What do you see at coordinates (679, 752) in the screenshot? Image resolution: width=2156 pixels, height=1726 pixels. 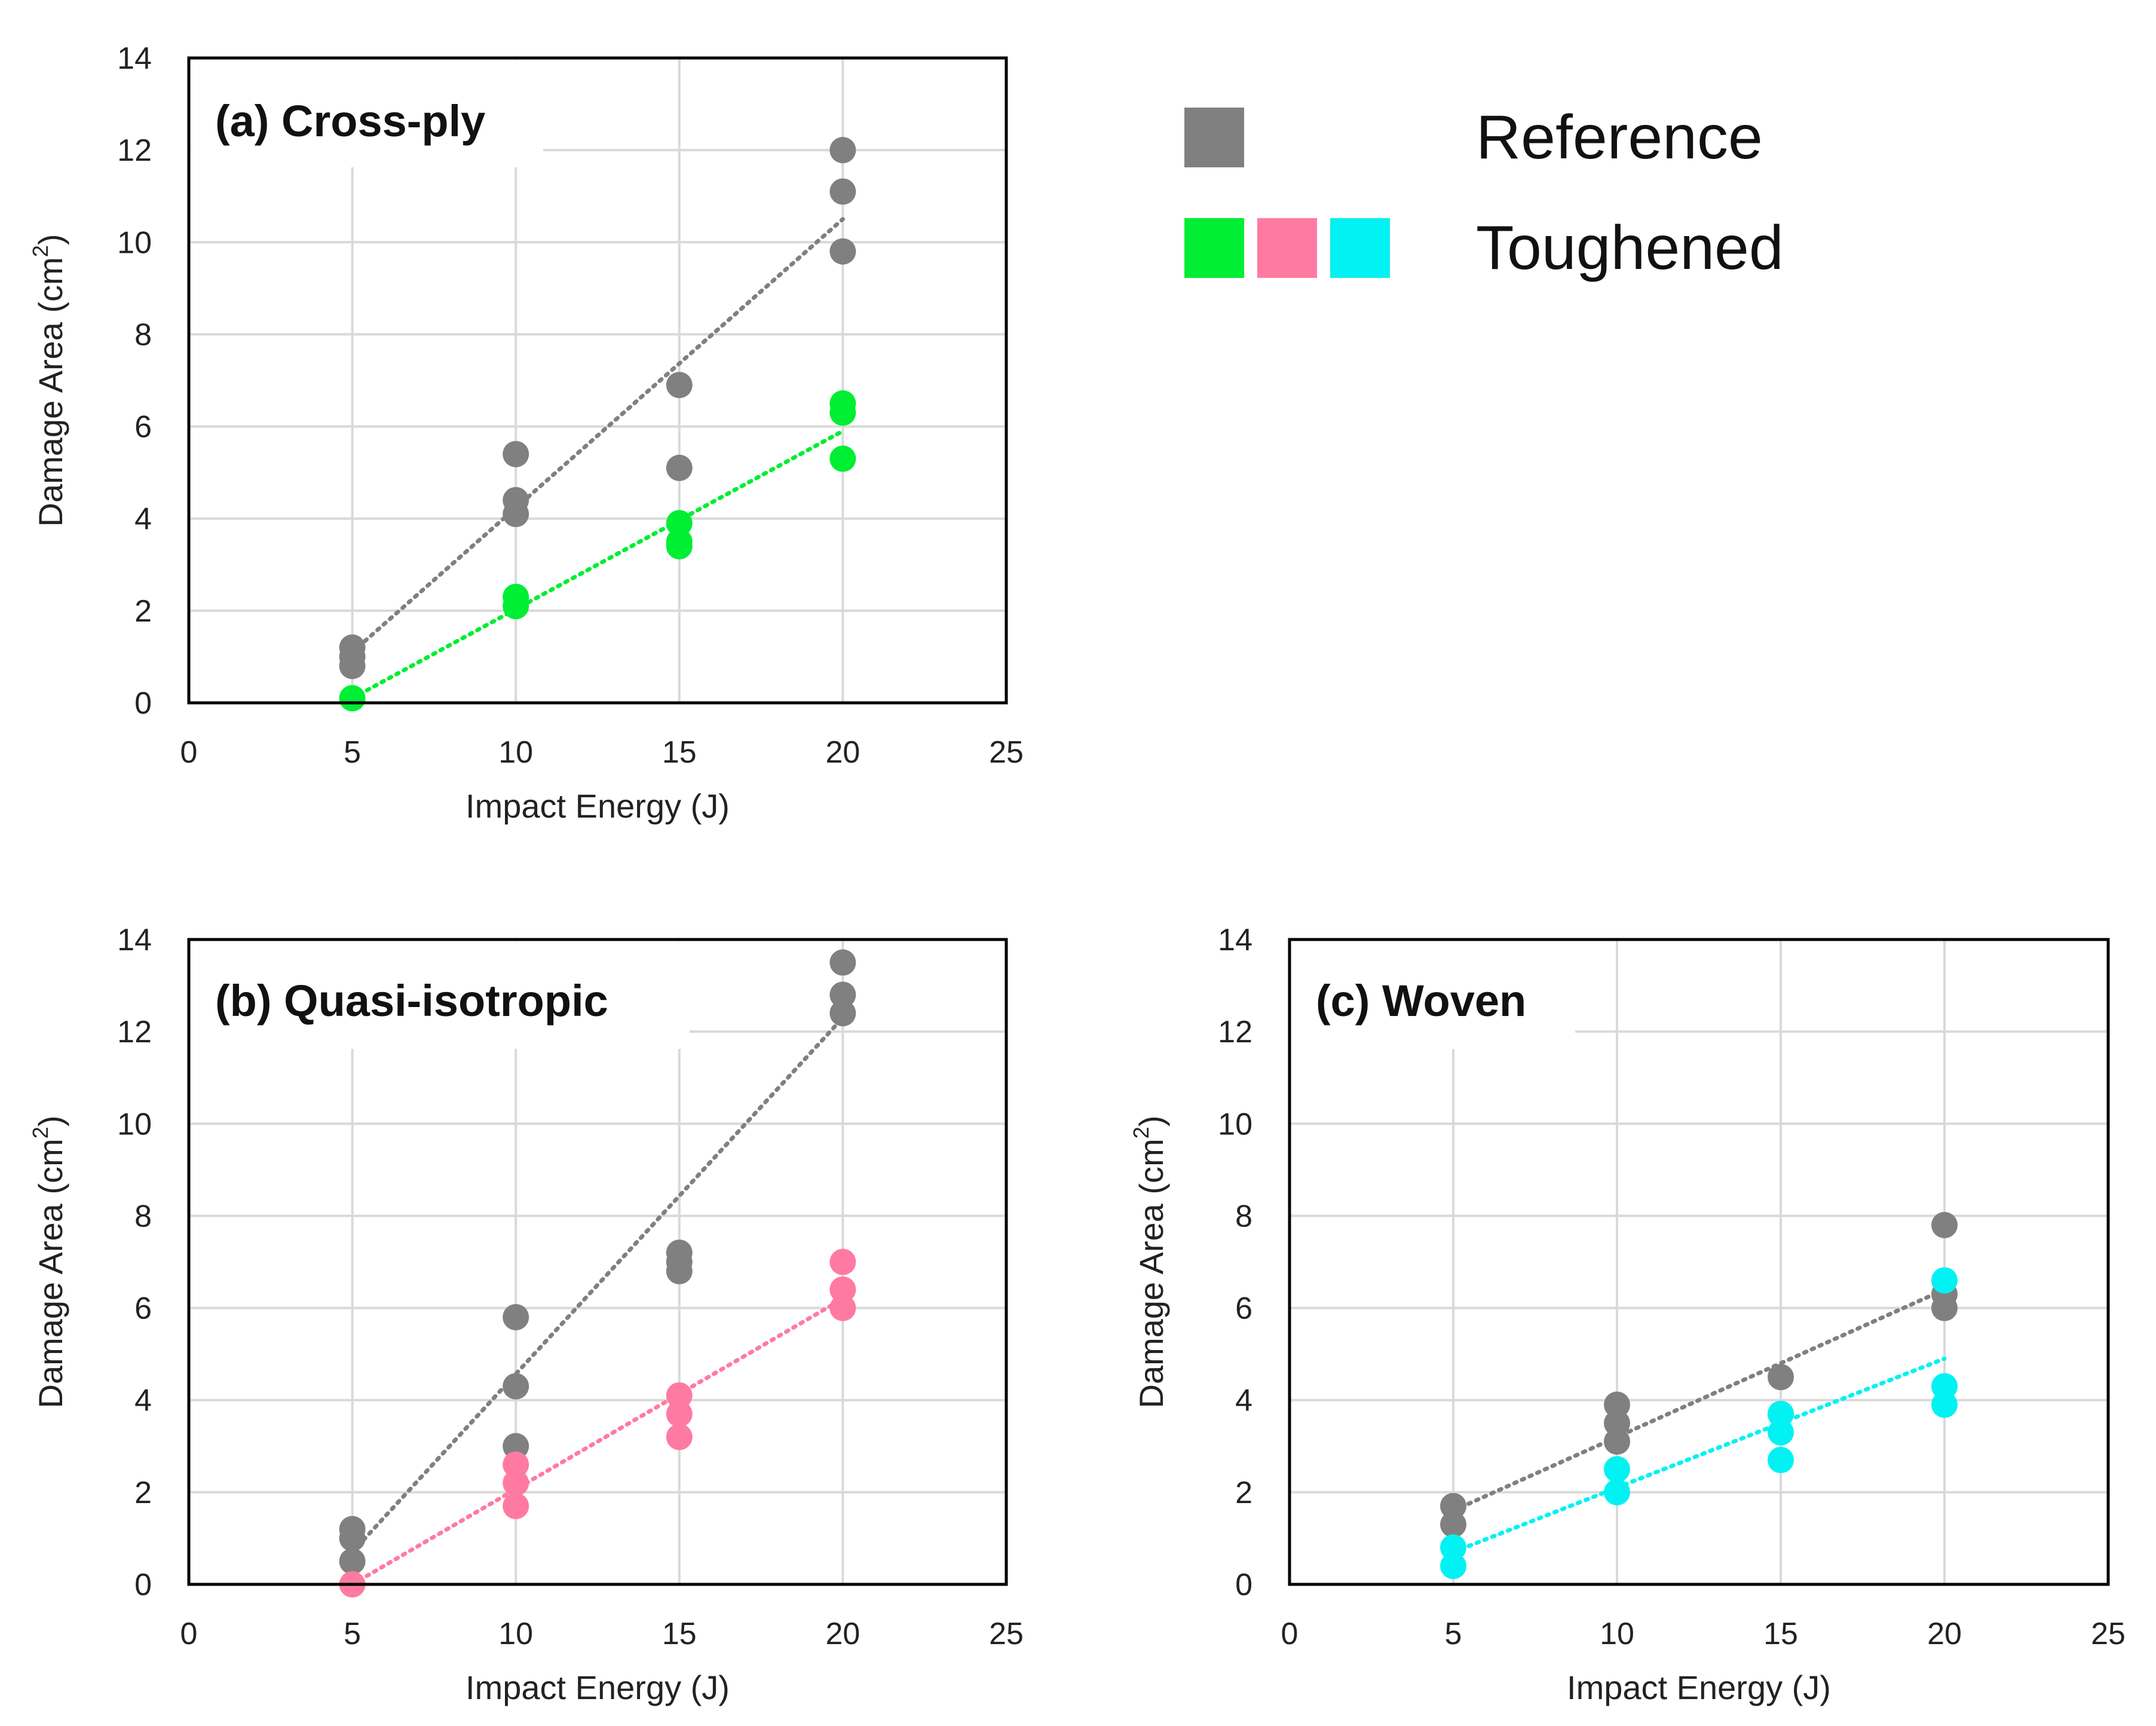 I see `x-tick-label: 15` at bounding box center [679, 752].